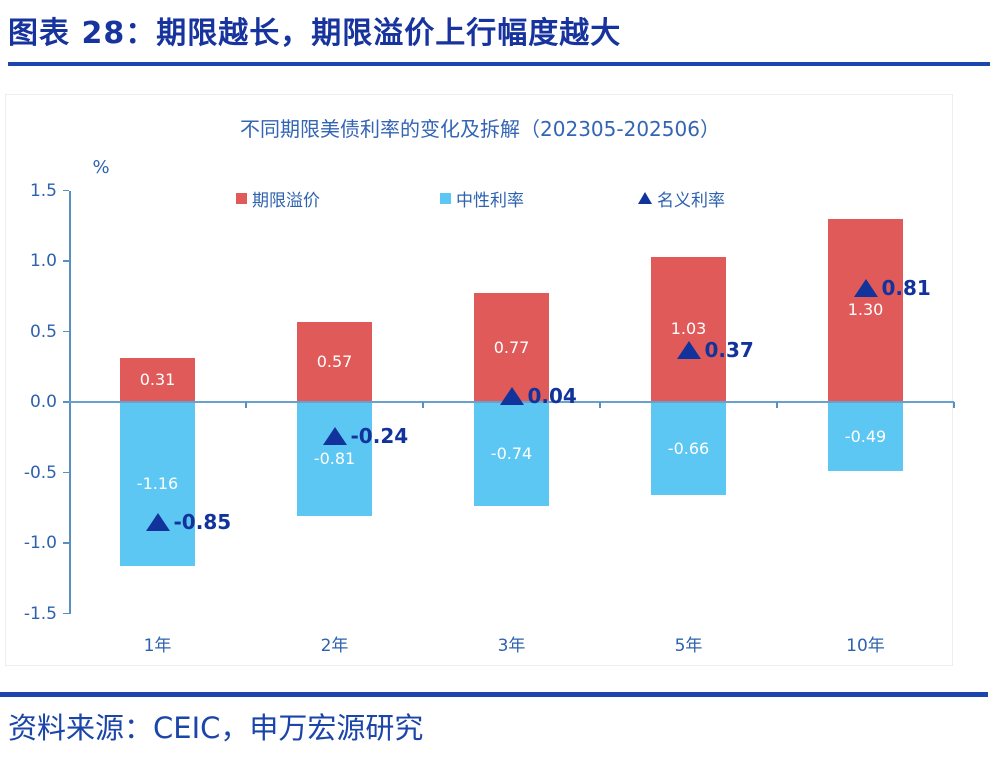  I want to click on neutral-rate-value-label: -0.81, so click(334, 459).